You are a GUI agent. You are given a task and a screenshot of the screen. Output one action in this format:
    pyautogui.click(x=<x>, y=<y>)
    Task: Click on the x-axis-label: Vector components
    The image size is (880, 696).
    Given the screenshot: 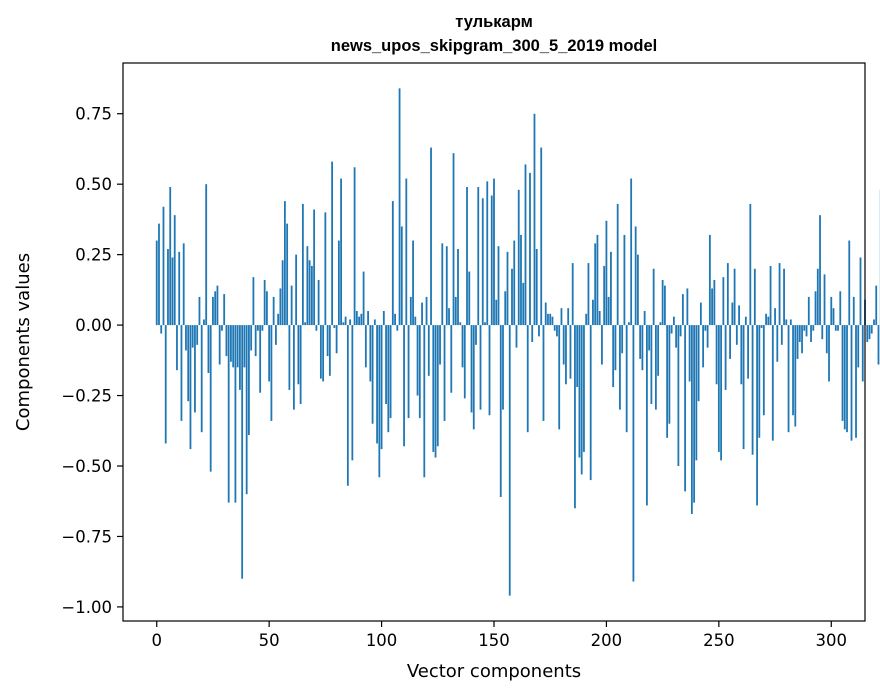 What is the action you would take?
    pyautogui.click(x=494, y=671)
    